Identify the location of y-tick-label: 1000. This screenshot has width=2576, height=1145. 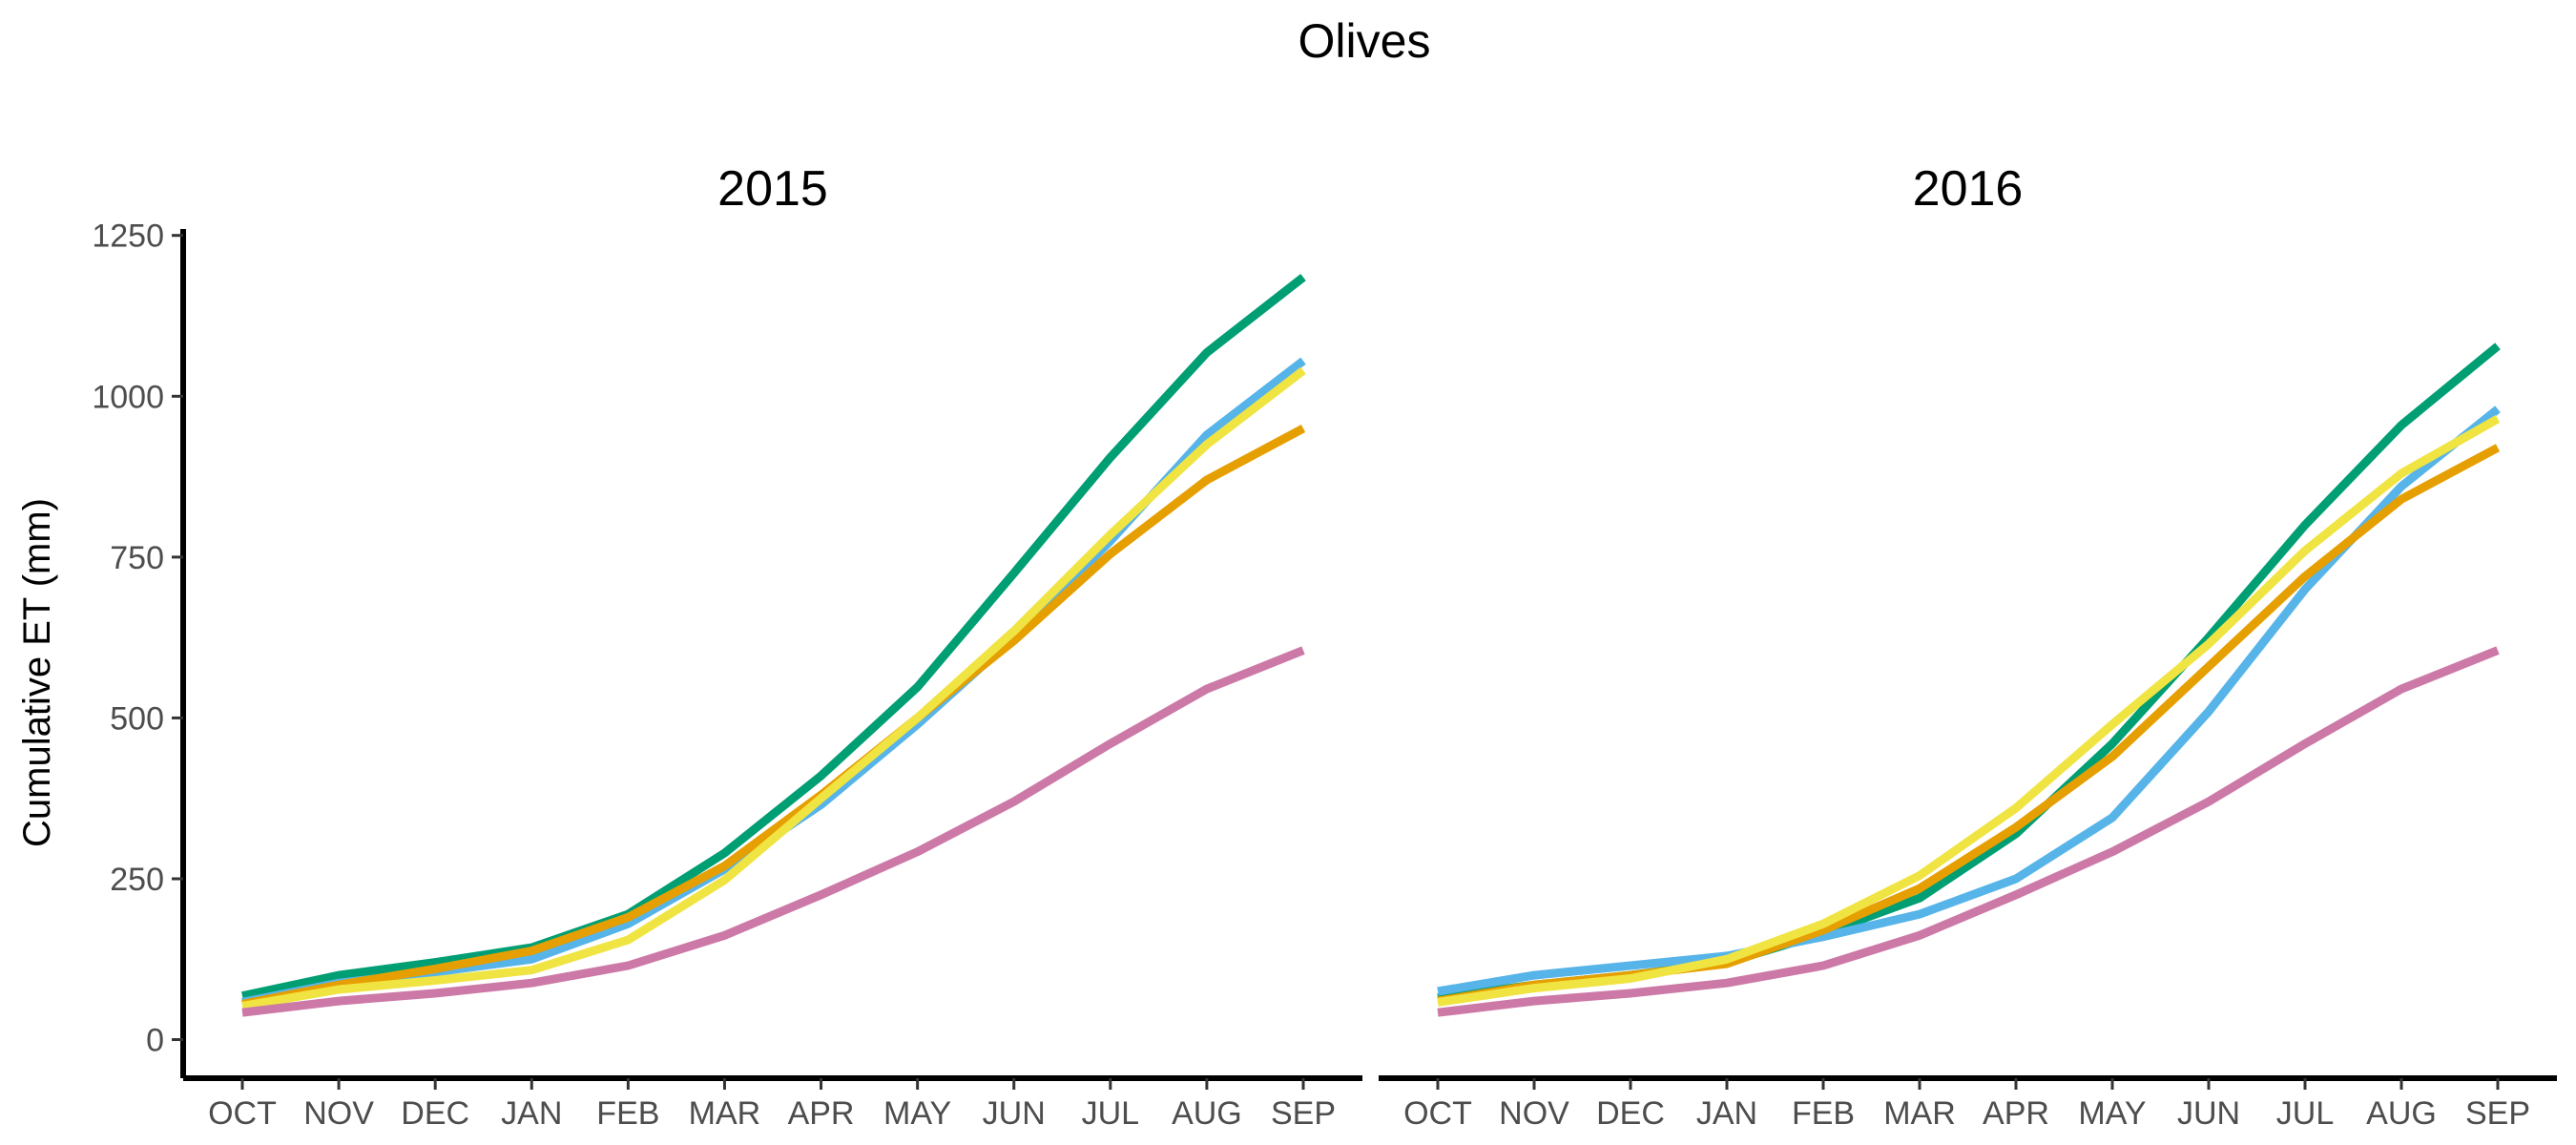
(128, 397).